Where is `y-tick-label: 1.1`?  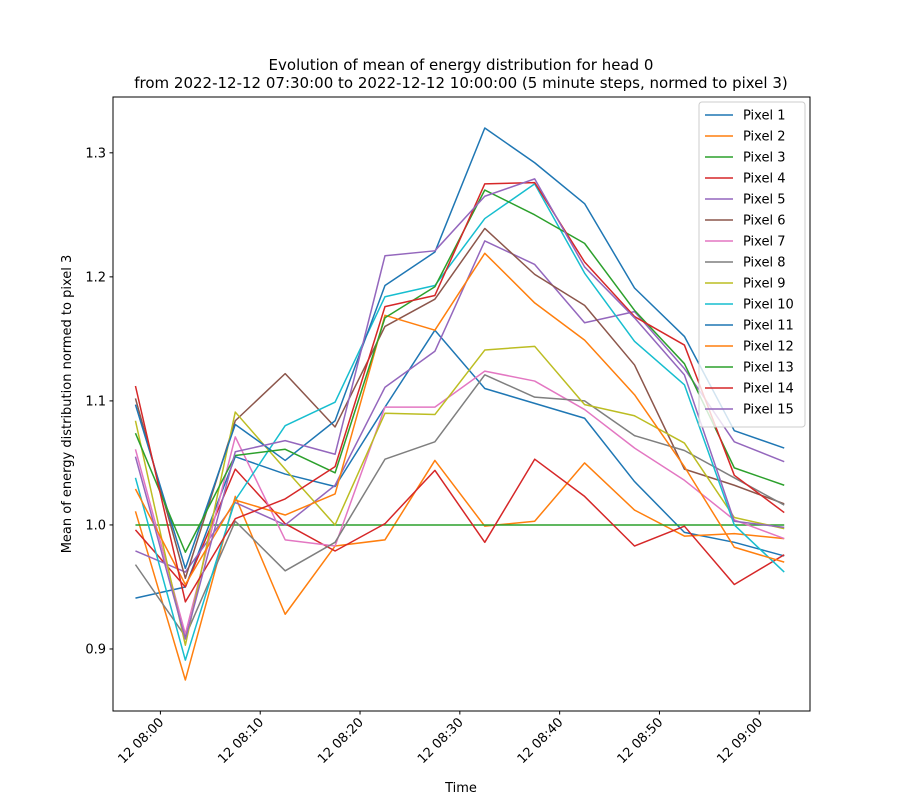 y-tick-label: 1.1 is located at coordinates (95, 401).